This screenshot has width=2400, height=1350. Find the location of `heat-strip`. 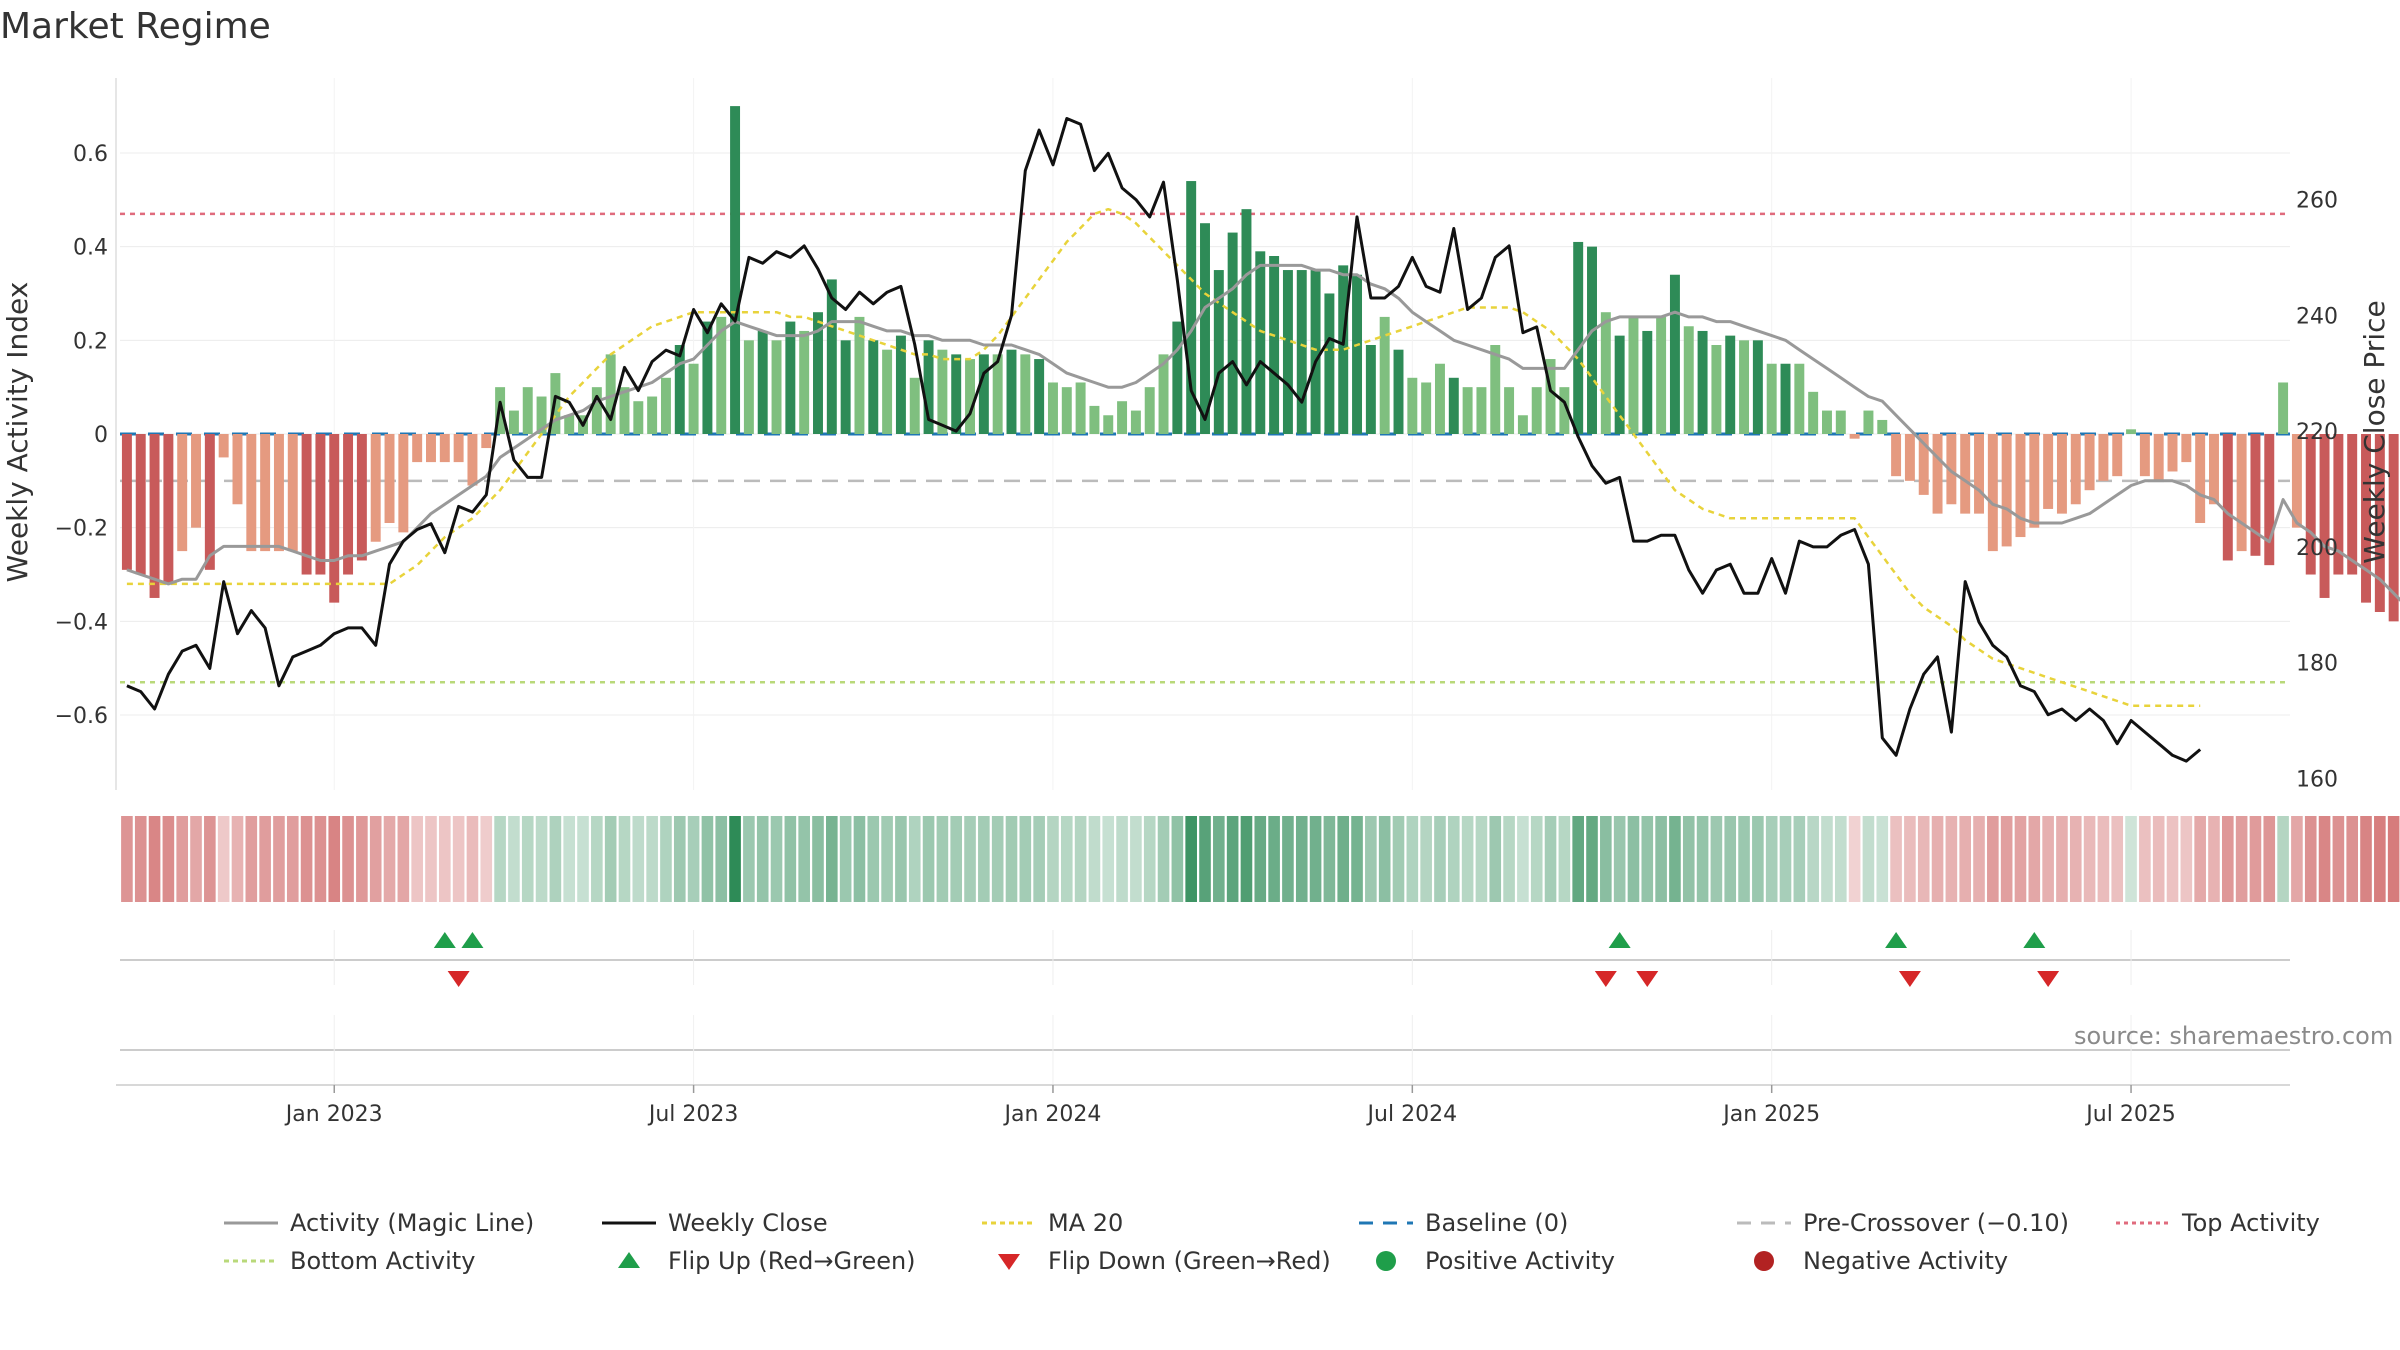

heat-strip is located at coordinates (1260, 859).